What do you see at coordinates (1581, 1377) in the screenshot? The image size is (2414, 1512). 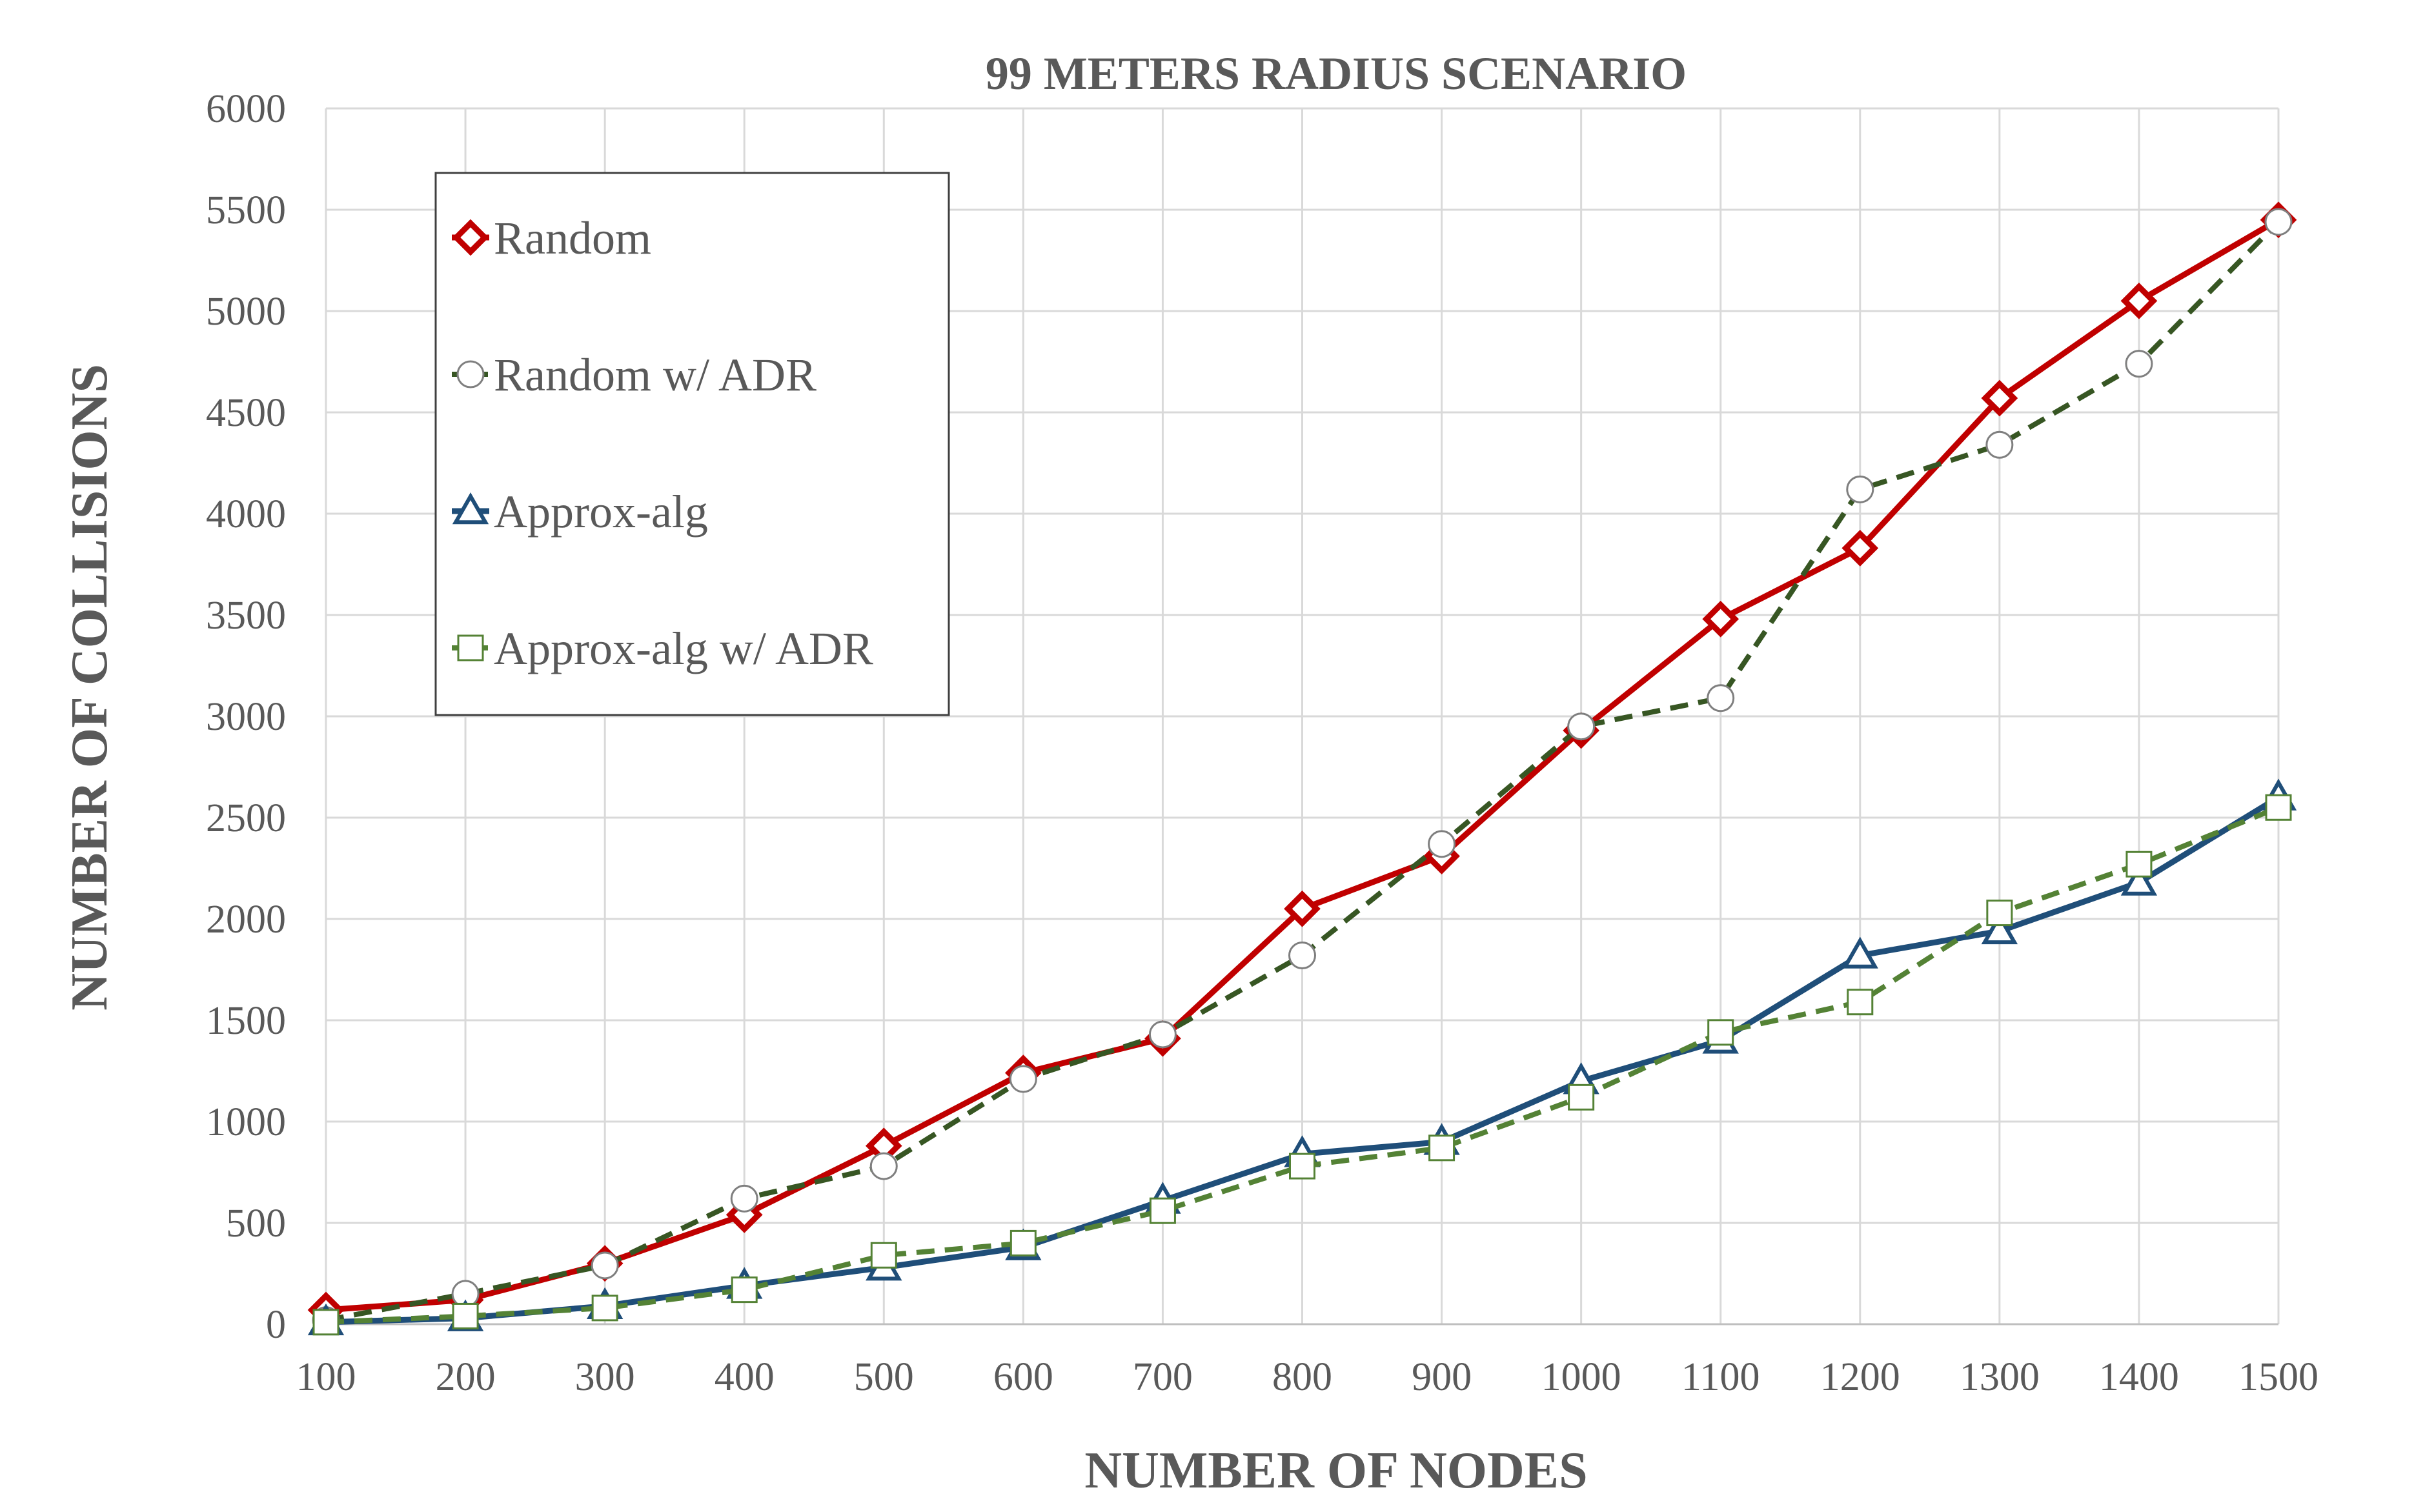 I see `x-tick-label: 1000` at bounding box center [1581, 1377].